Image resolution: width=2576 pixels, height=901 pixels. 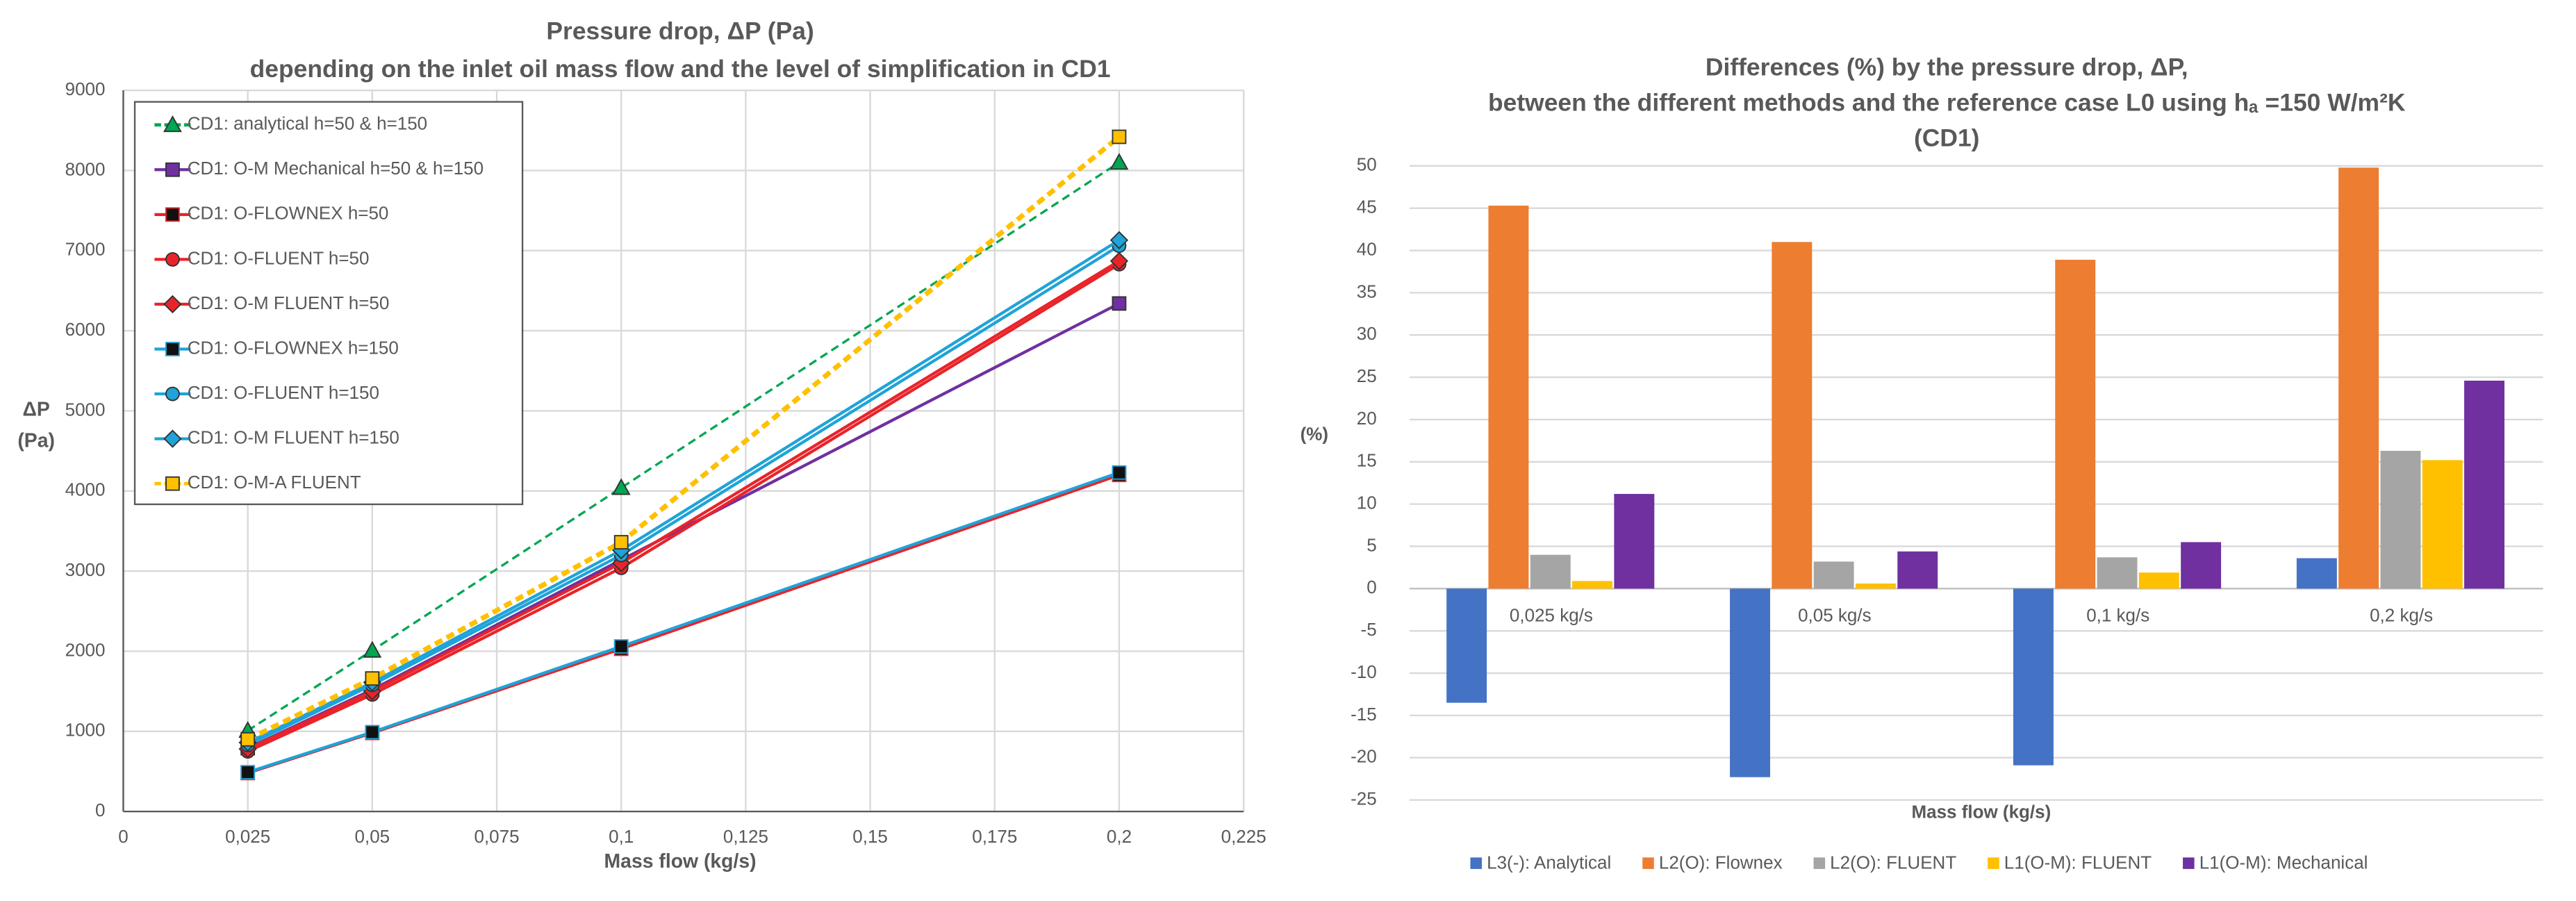 I want to click on y-tick-label: 5000, so click(x=86, y=409).